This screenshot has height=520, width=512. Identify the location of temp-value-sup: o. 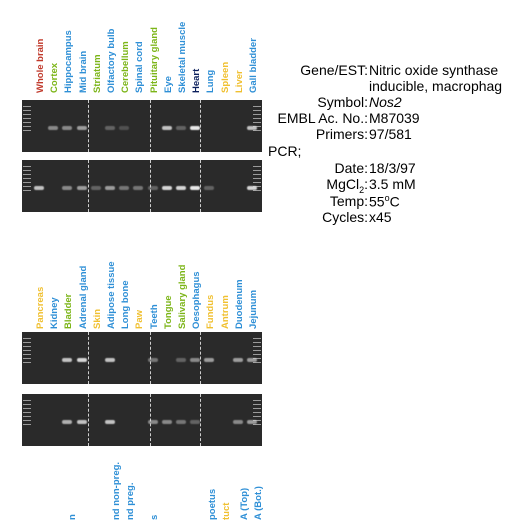
(387, 198).